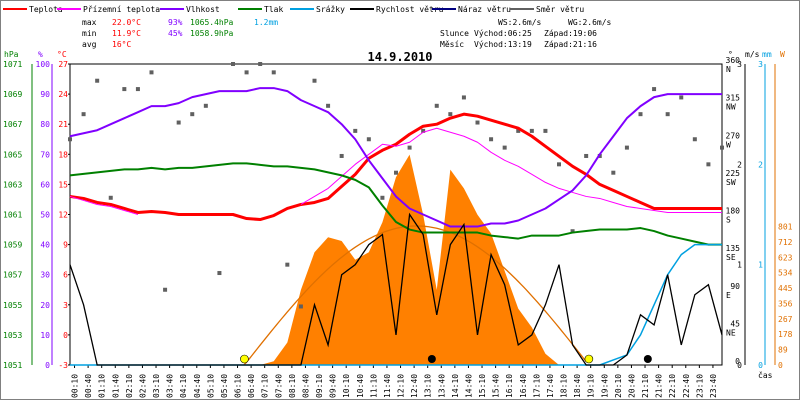 Image resolution: width=800 pixels, height=400 pixels. Describe the element at coordinates (731, 107) in the screenshot. I see `tick-label-dir: NW` at that location.